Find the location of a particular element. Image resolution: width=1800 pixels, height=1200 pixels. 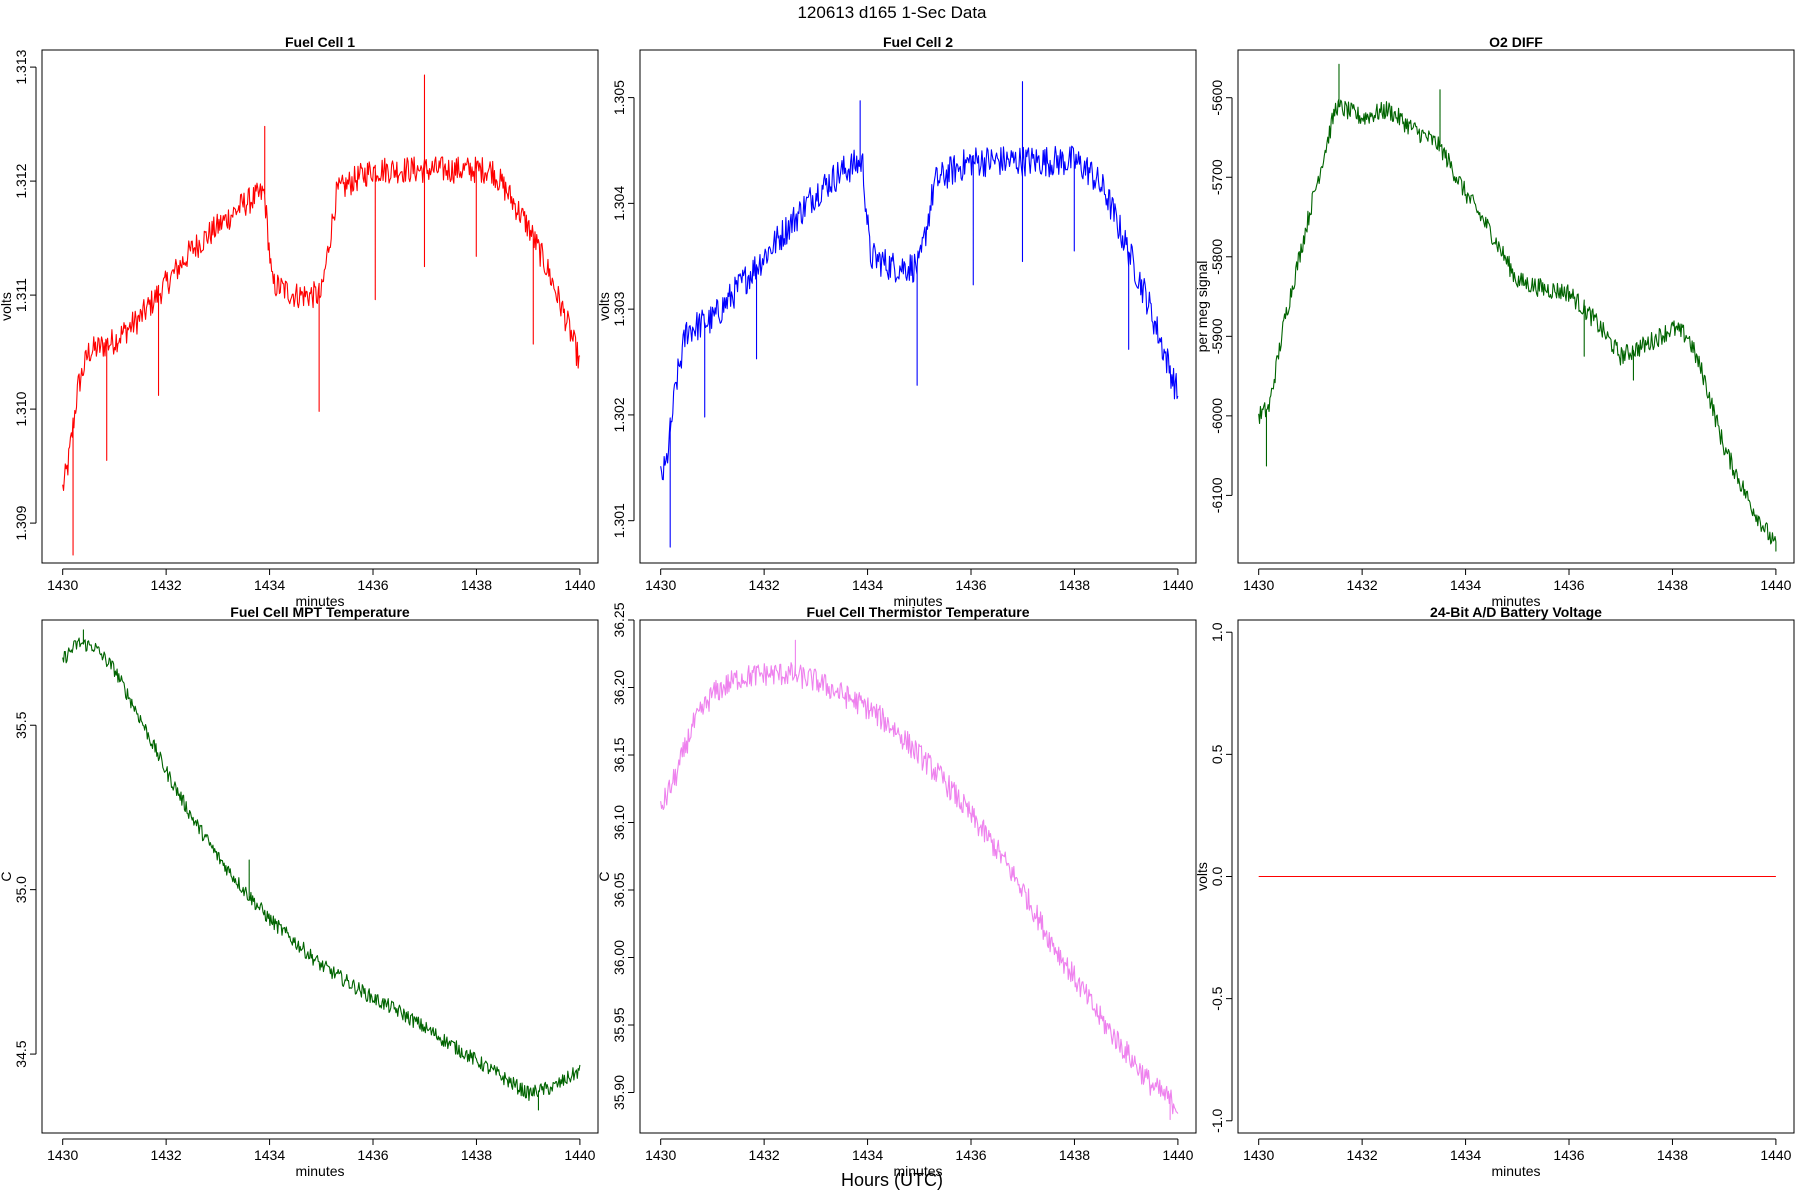

y-tick-label: 1.311 is located at coordinates (21, 295).